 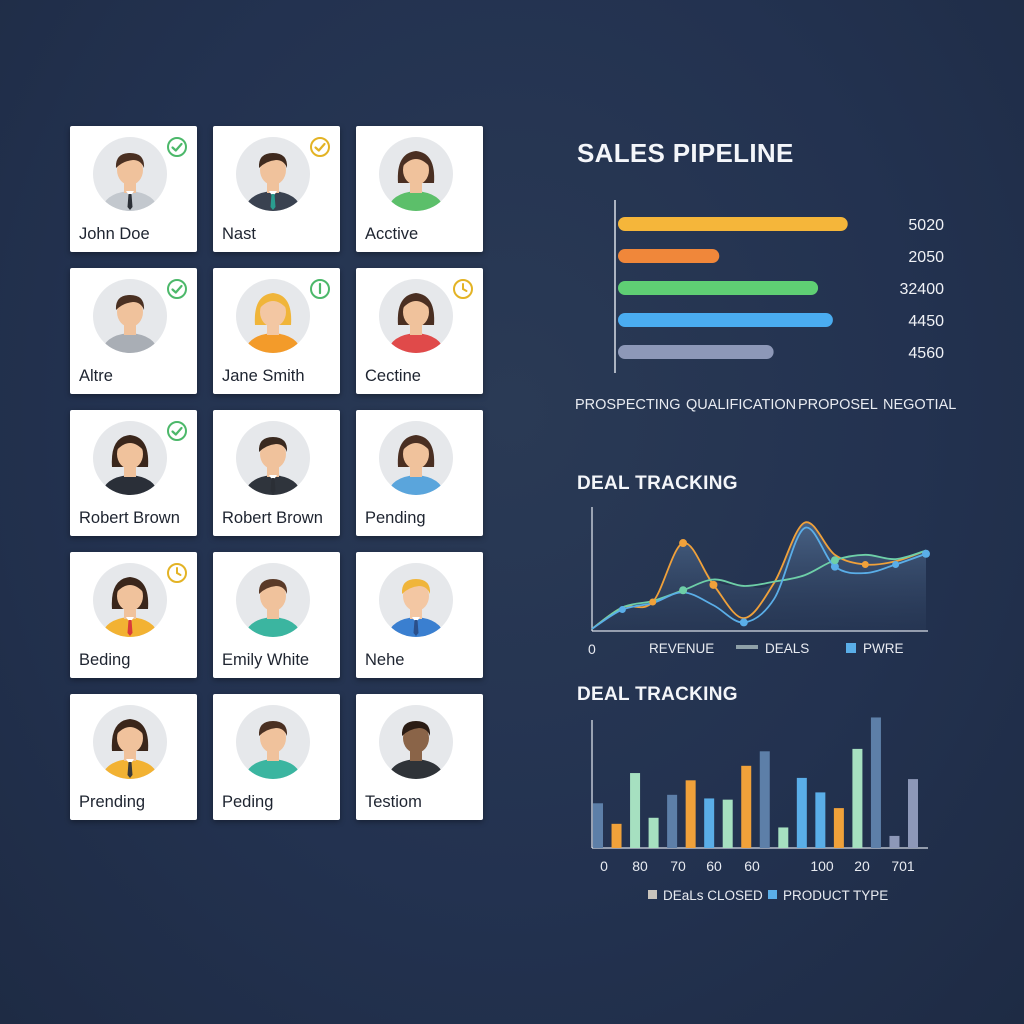 I want to click on deal-area-fill, so click(x=759, y=576).